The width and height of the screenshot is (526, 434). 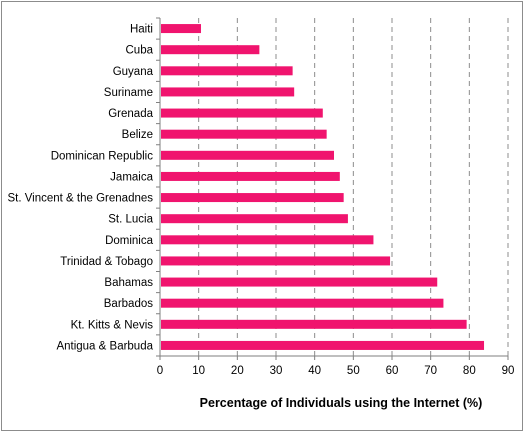 What do you see at coordinates (130, 114) in the screenshot?
I see `category-label: Grenada` at bounding box center [130, 114].